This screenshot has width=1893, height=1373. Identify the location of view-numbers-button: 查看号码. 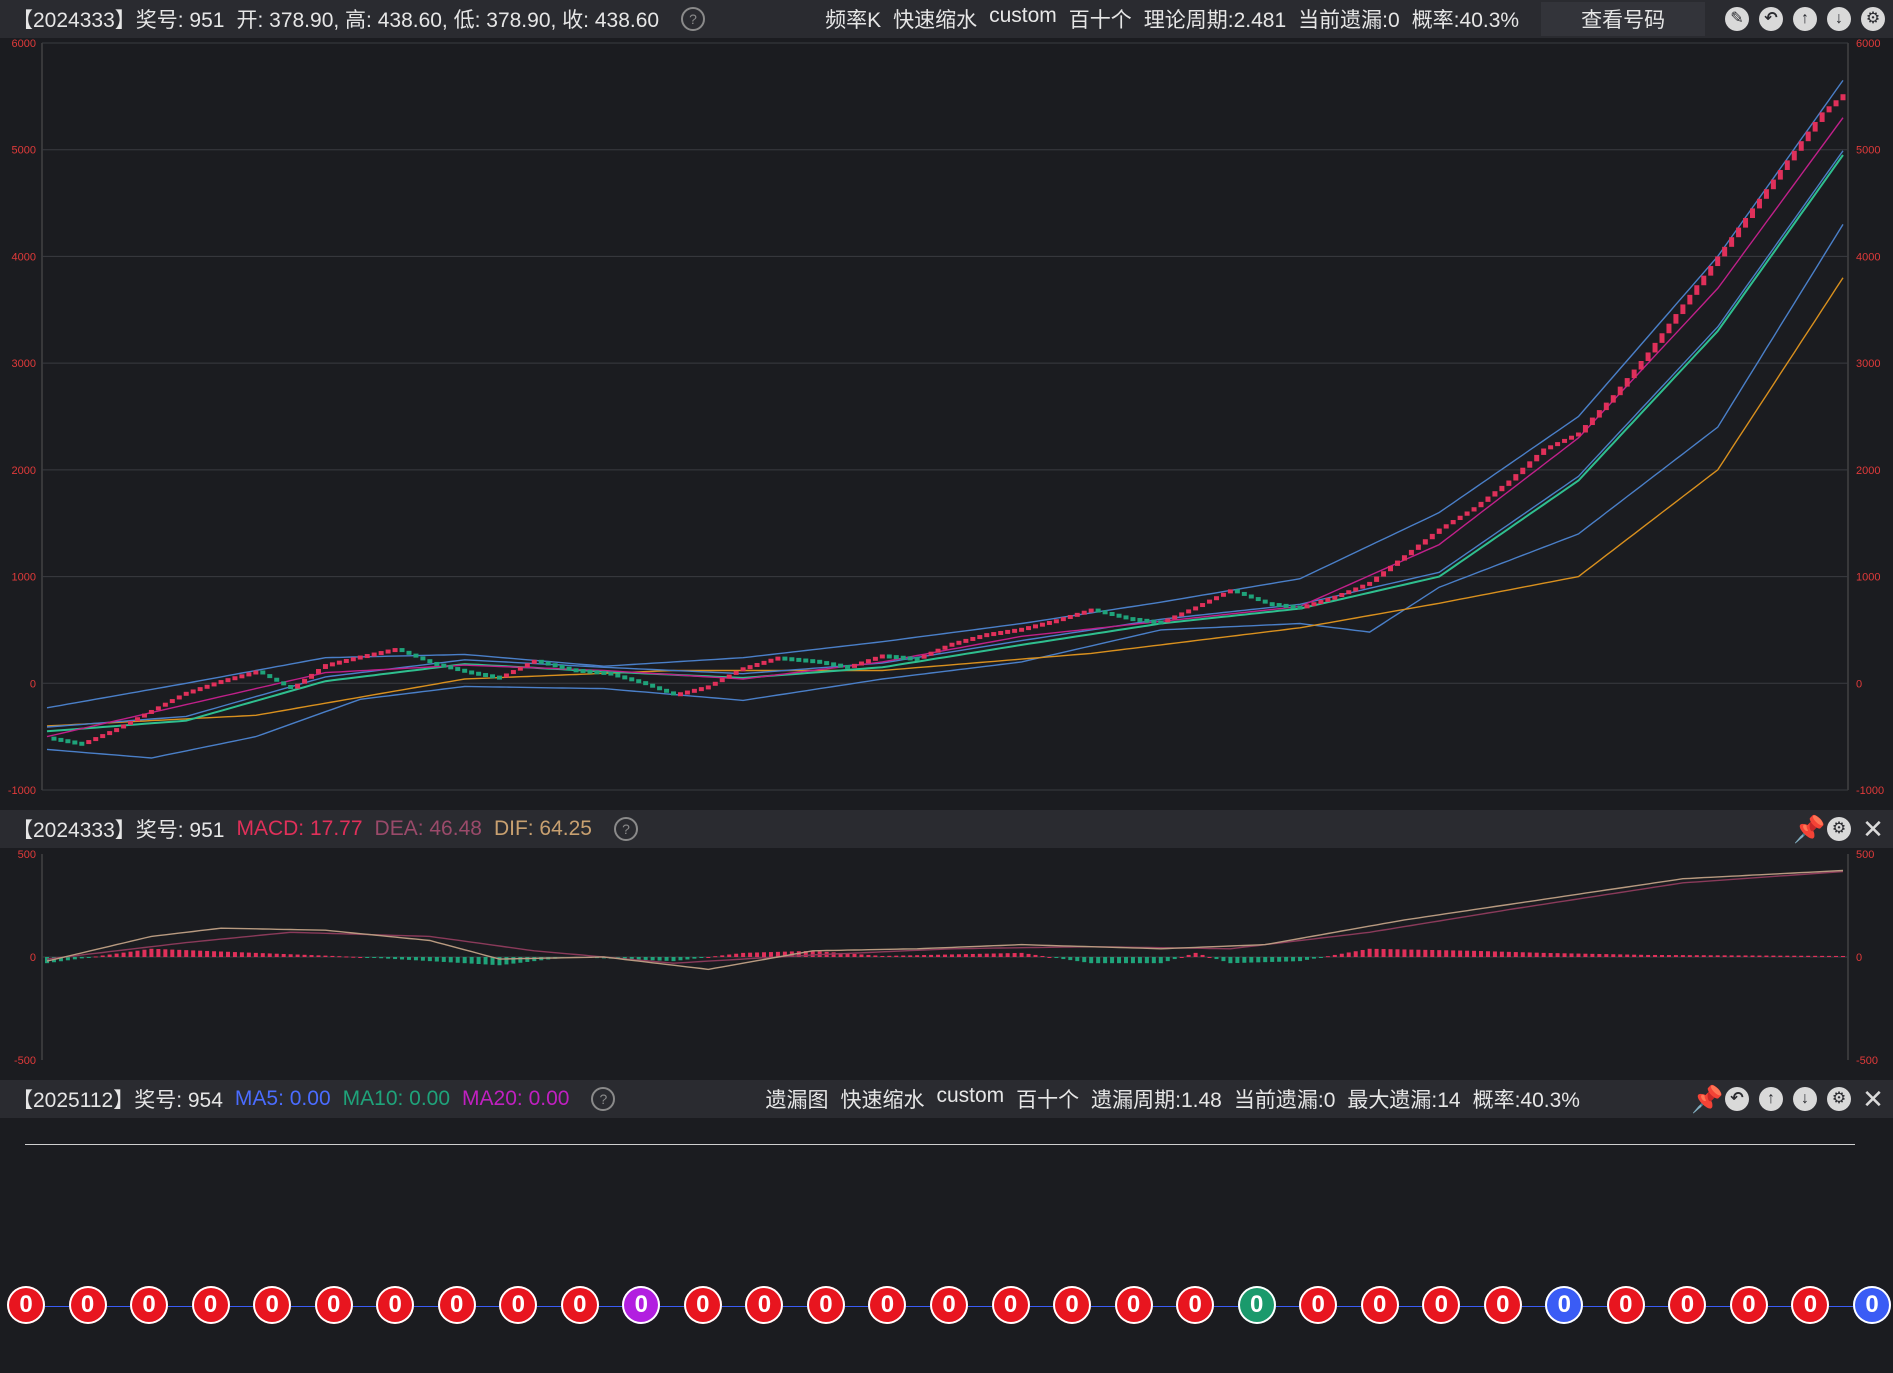
(1623, 19).